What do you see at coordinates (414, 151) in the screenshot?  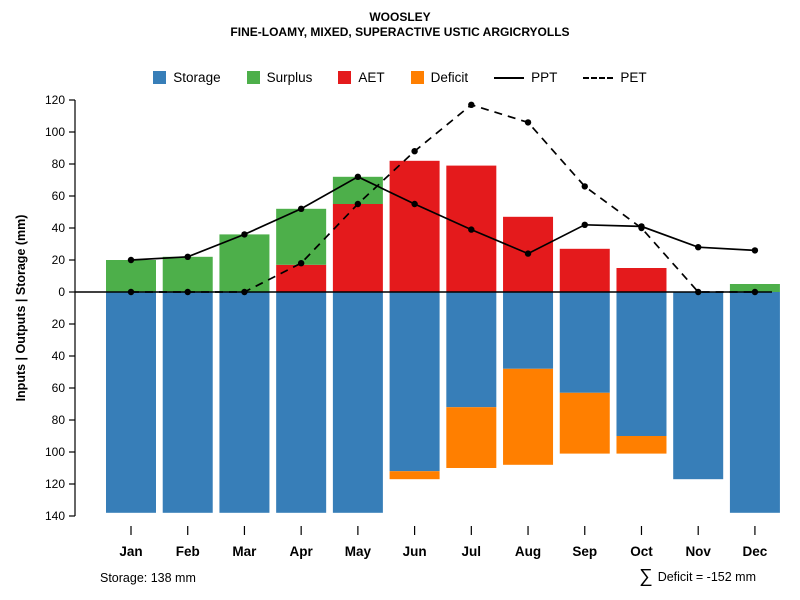 I see `pet-point-jun` at bounding box center [414, 151].